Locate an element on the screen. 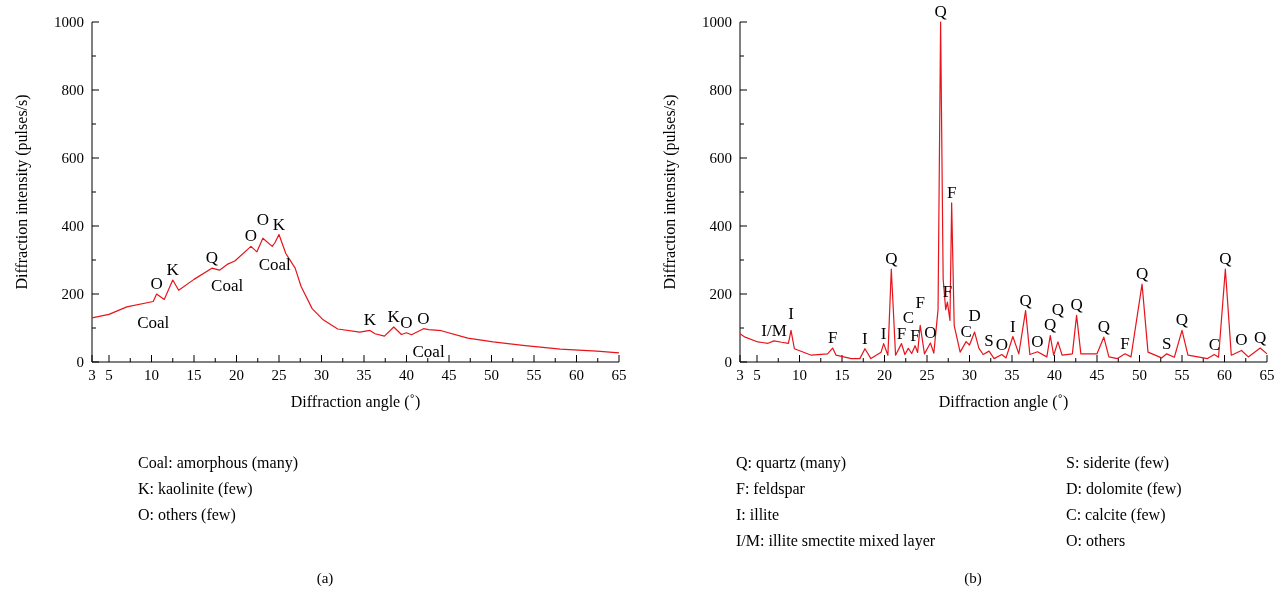 Image resolution: width=1287 pixels, height=597 pixels. text: S: siderite (few) is located at coordinates (1118, 463).